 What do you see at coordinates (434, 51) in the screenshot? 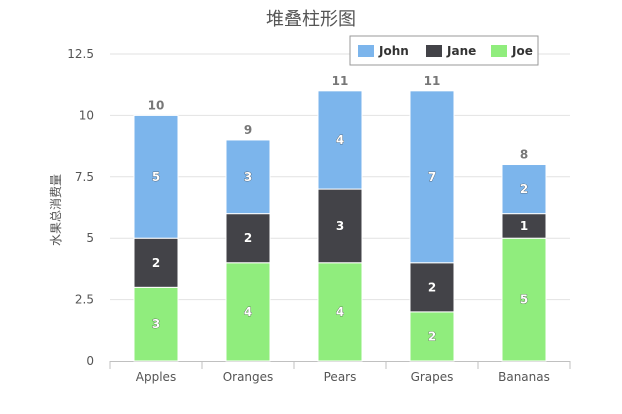
I see `legend-swatch-jane` at bounding box center [434, 51].